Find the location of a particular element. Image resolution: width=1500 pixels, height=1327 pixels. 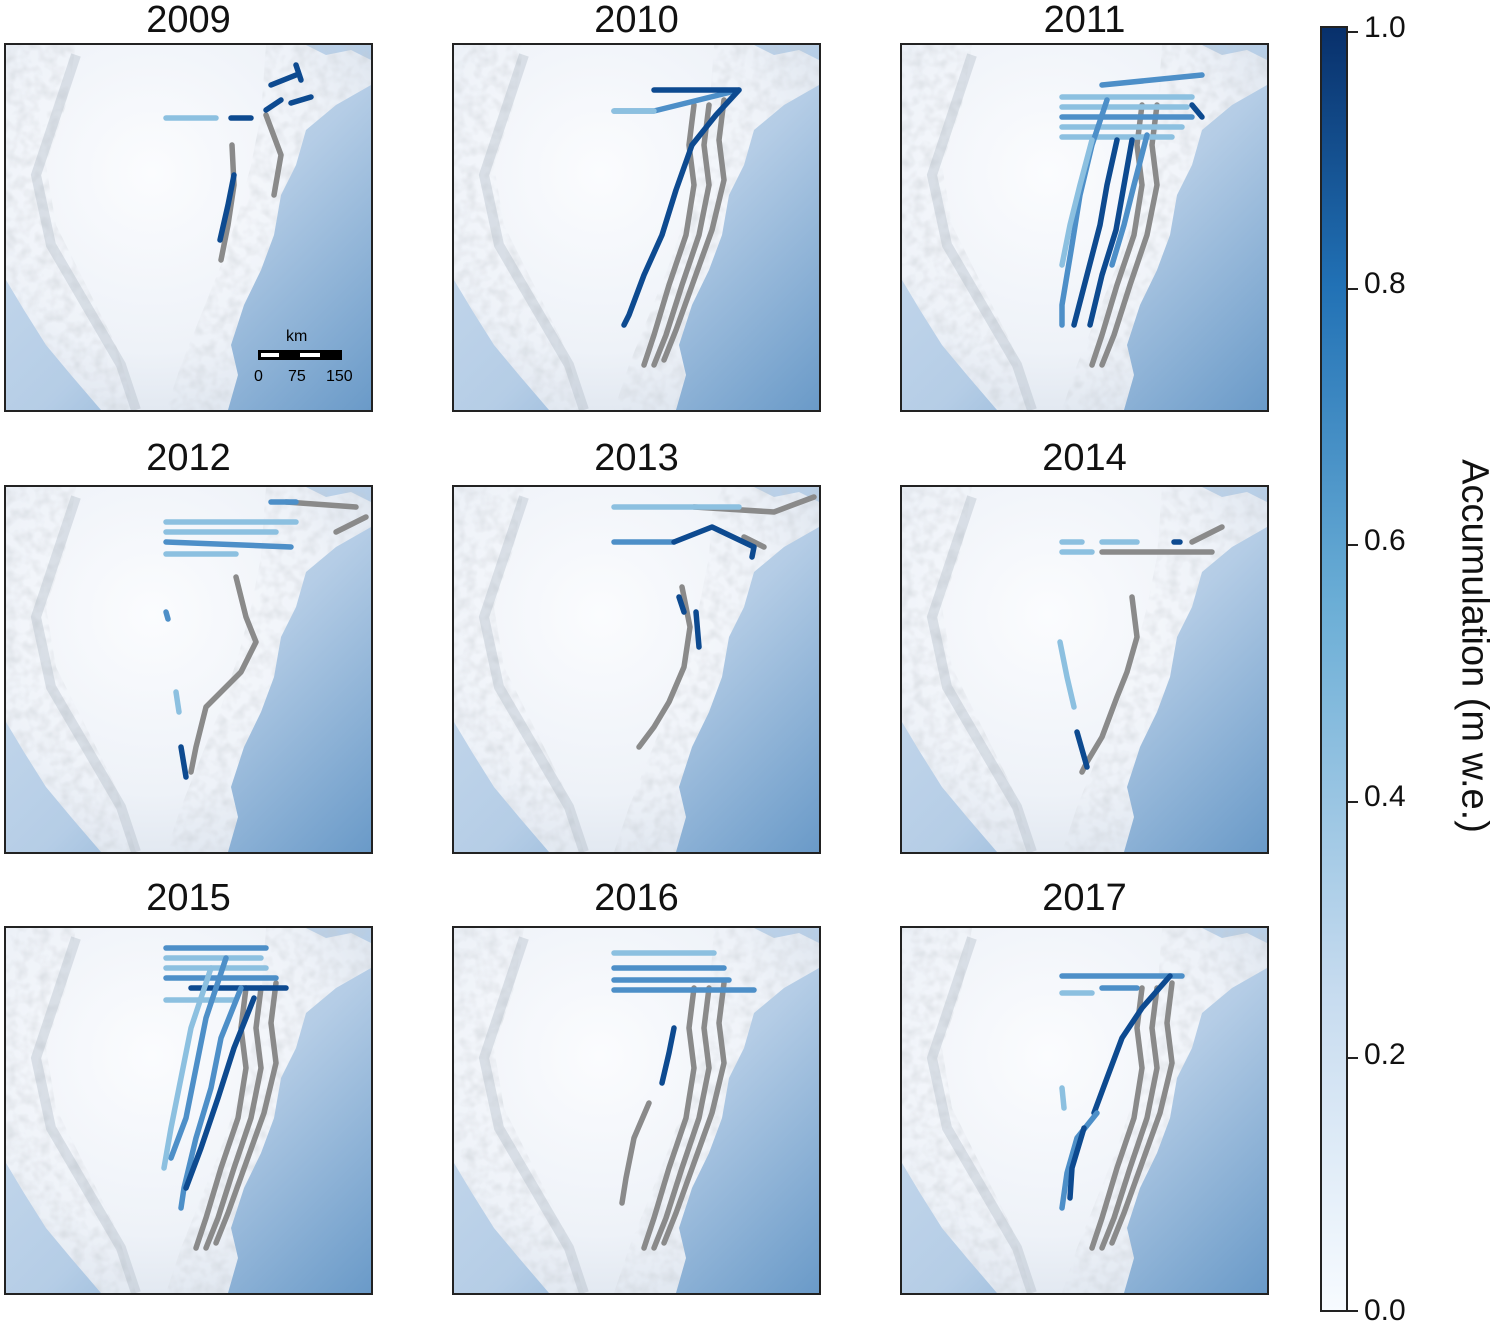

colorbar-title: Accumulation (m w.e.) is located at coordinates (1474, 646).